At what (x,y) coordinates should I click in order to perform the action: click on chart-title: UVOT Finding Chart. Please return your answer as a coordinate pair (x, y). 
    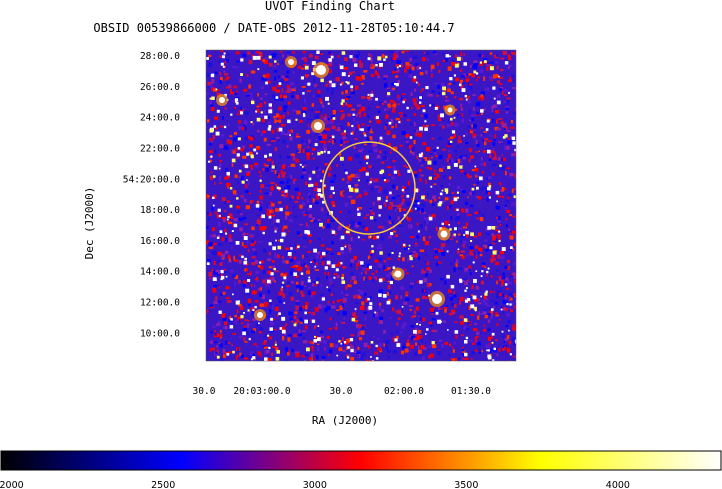
    Looking at the image, I should click on (330, 6).